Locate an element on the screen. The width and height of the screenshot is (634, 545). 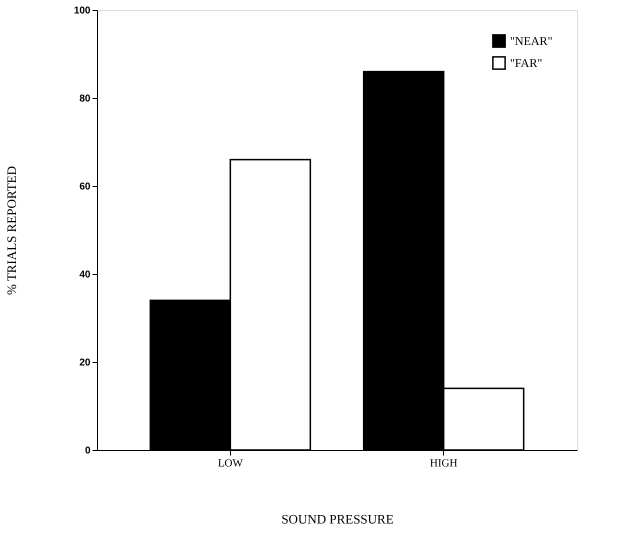
x-tick-label: LOW is located at coordinates (231, 464).